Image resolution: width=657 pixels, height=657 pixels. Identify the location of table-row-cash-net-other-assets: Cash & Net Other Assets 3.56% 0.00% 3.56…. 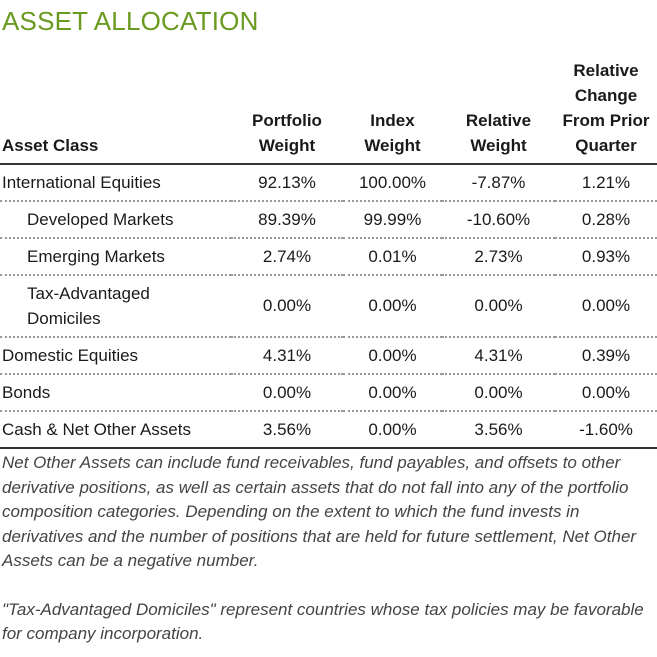
(328, 430).